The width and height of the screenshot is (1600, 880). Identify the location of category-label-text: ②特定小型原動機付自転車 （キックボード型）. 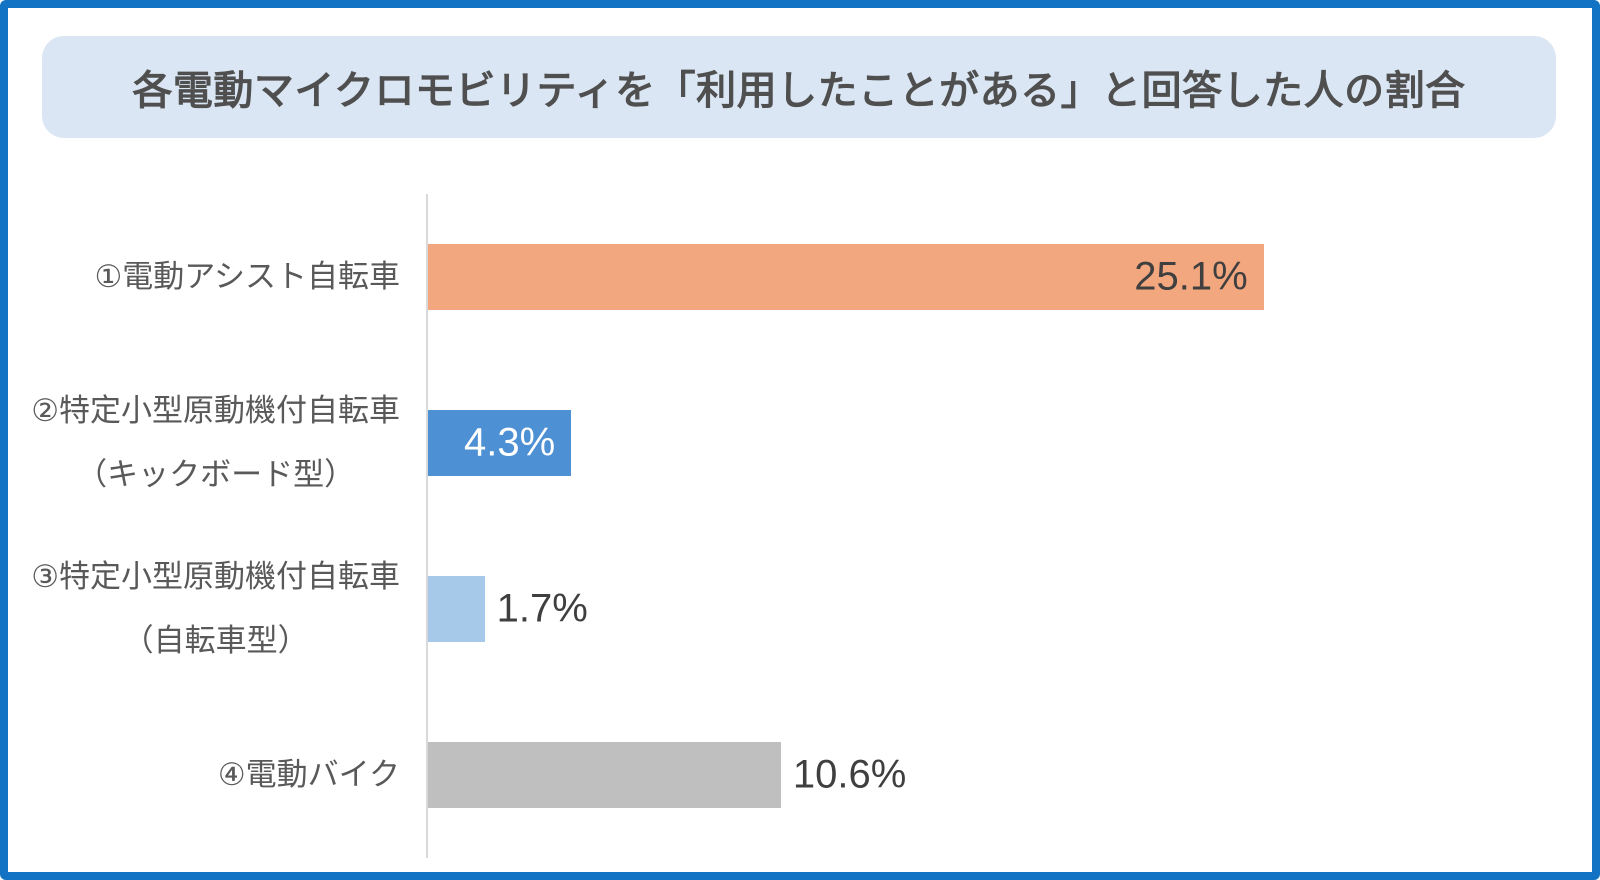
(215, 442).